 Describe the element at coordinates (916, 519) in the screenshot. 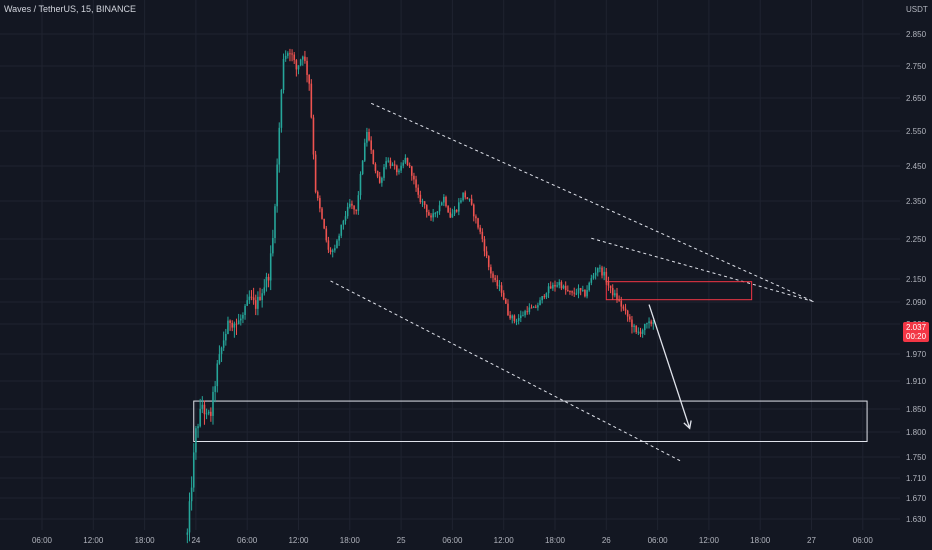

I see `y-tick-label: 1.630` at that location.